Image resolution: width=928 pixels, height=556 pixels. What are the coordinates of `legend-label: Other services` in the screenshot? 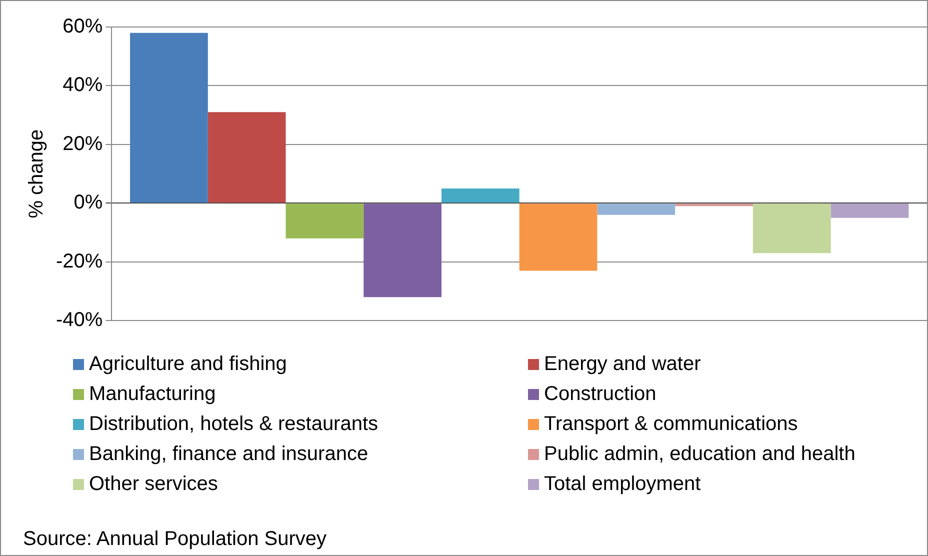 It's located at (153, 484).